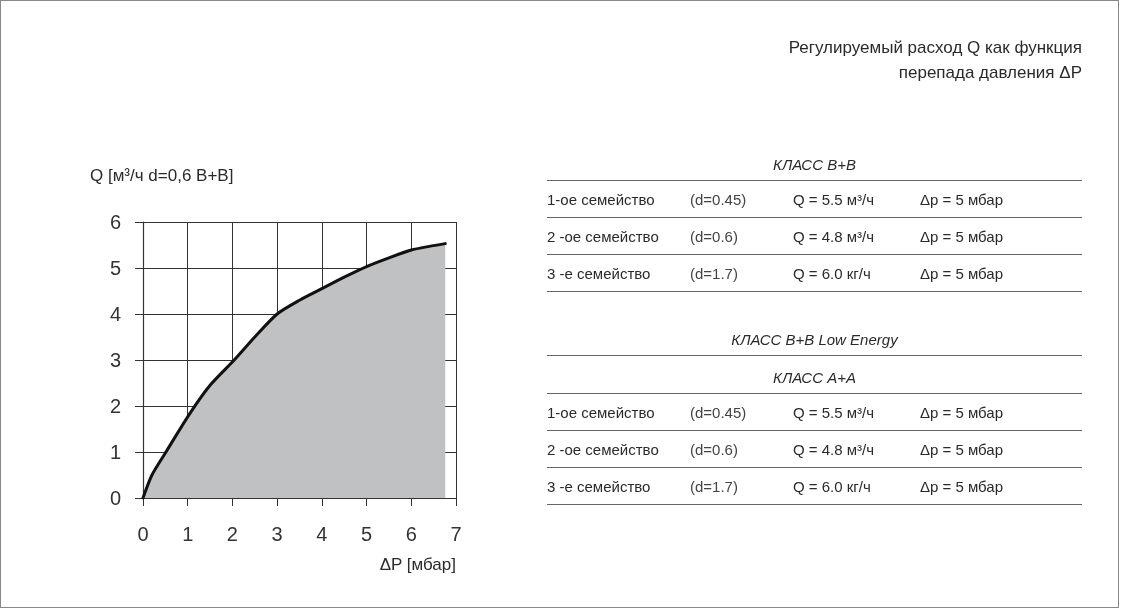  I want to click on x-tick-label: 0, so click(143, 534).